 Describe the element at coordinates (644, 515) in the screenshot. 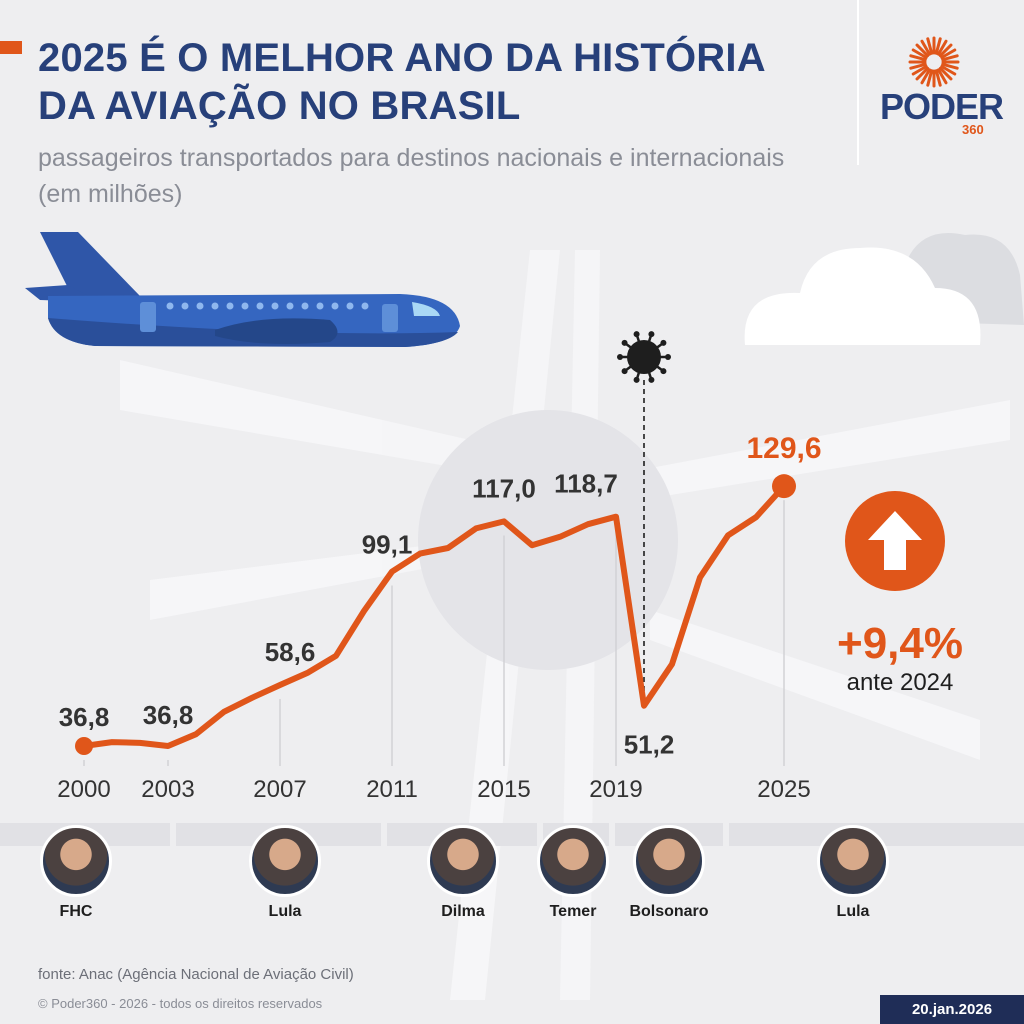

I see `pandemic-marker` at that location.